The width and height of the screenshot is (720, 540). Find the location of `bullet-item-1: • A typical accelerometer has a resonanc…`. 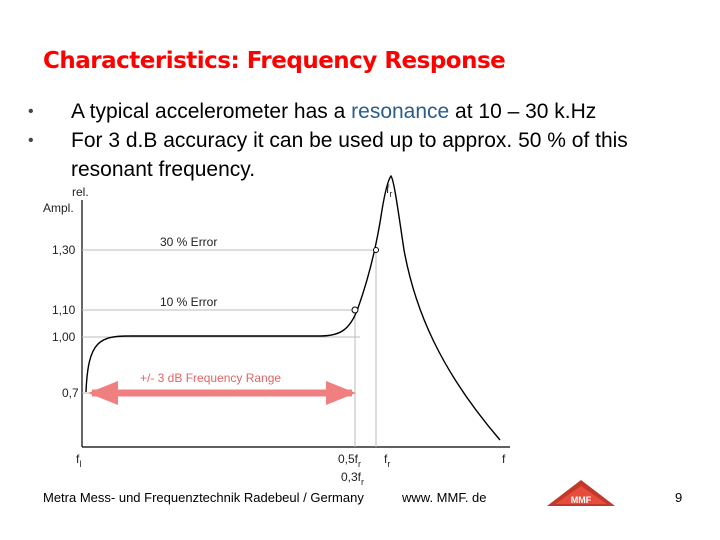

bullet-item-1: • A typical accelerometer has a resonanc… is located at coordinates (358, 111).